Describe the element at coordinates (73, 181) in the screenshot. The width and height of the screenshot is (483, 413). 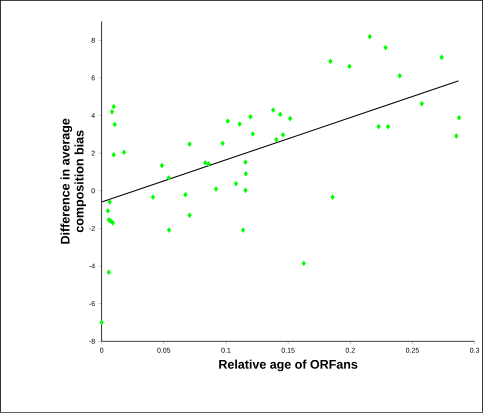
I see `y-axis-title: Difference in average composition bias` at that location.